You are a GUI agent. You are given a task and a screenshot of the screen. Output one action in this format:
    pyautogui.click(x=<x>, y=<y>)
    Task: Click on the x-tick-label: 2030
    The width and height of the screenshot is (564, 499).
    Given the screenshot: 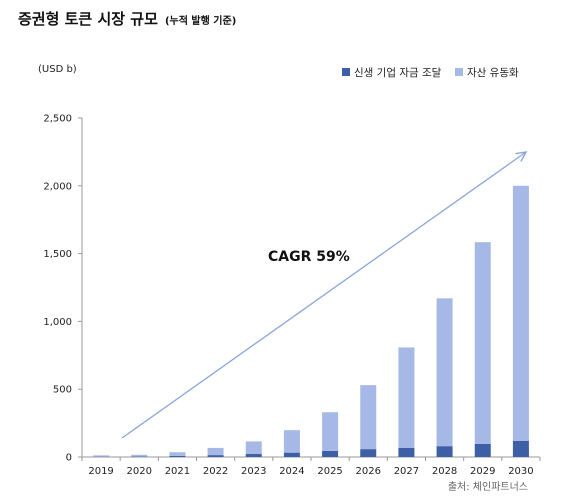 What is the action you would take?
    pyautogui.click(x=520, y=471)
    